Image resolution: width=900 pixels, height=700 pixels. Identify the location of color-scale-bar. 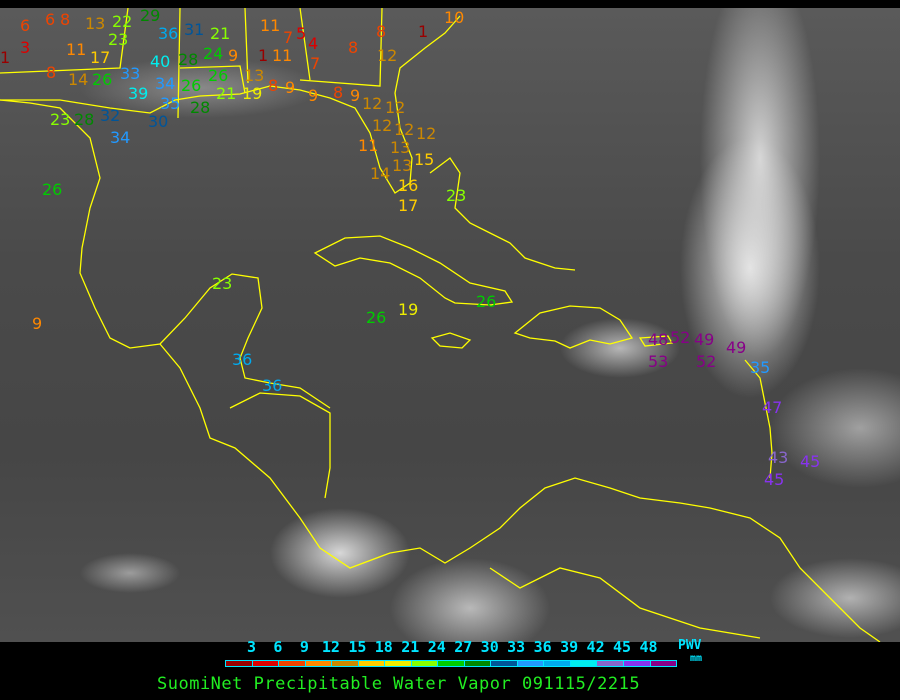
(451, 663).